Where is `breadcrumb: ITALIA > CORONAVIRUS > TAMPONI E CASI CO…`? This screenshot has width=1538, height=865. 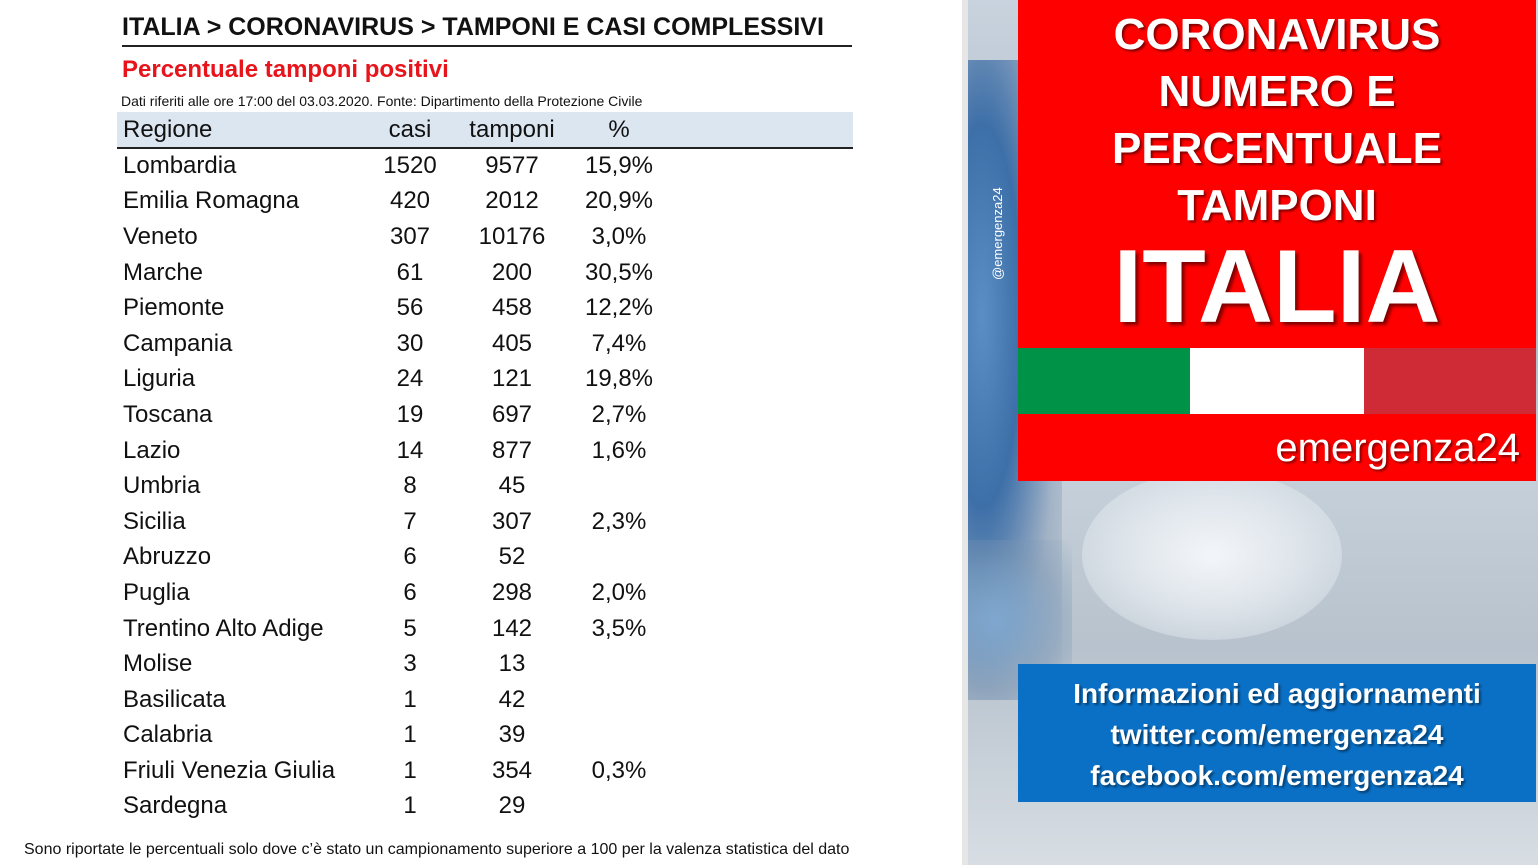
breadcrumb: ITALIA > CORONAVIRUS > TAMPONI E CASI CO… is located at coordinates (487, 30).